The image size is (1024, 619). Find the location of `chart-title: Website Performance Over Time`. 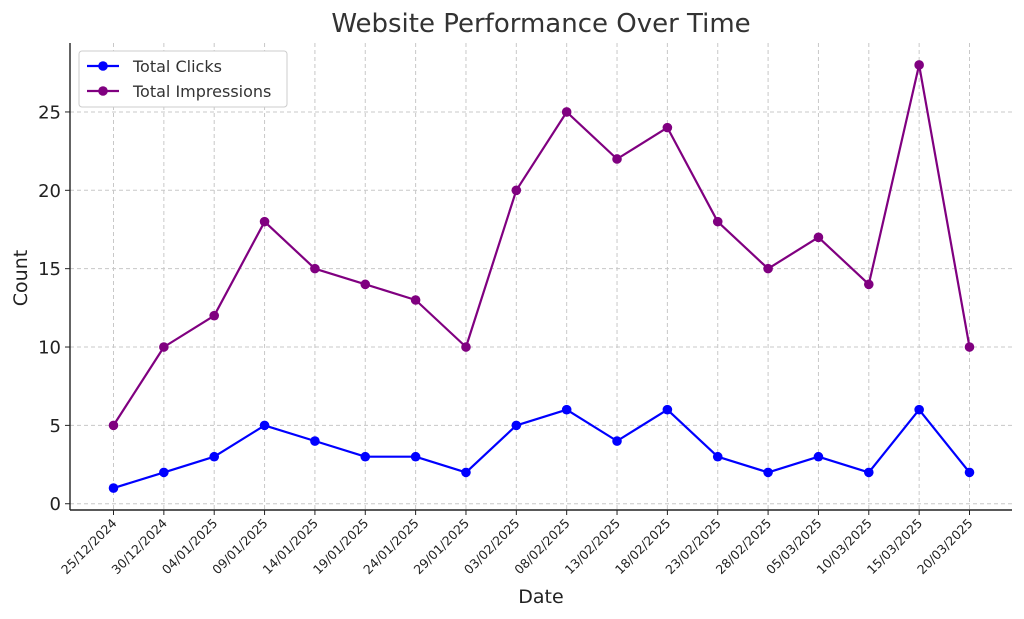

chart-title: Website Performance Over Time is located at coordinates (540, 24).